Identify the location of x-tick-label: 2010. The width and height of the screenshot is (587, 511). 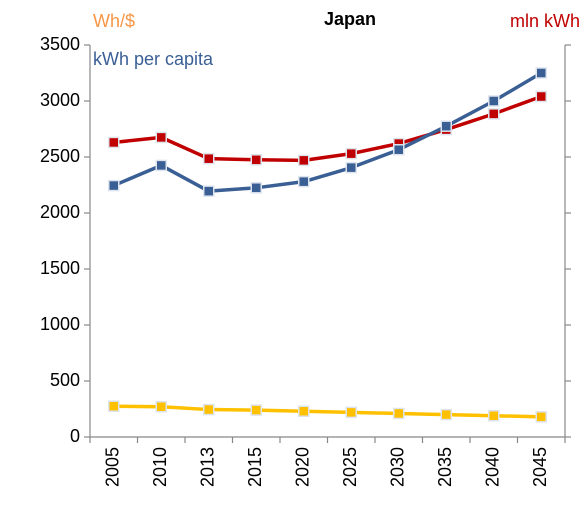
(160, 467).